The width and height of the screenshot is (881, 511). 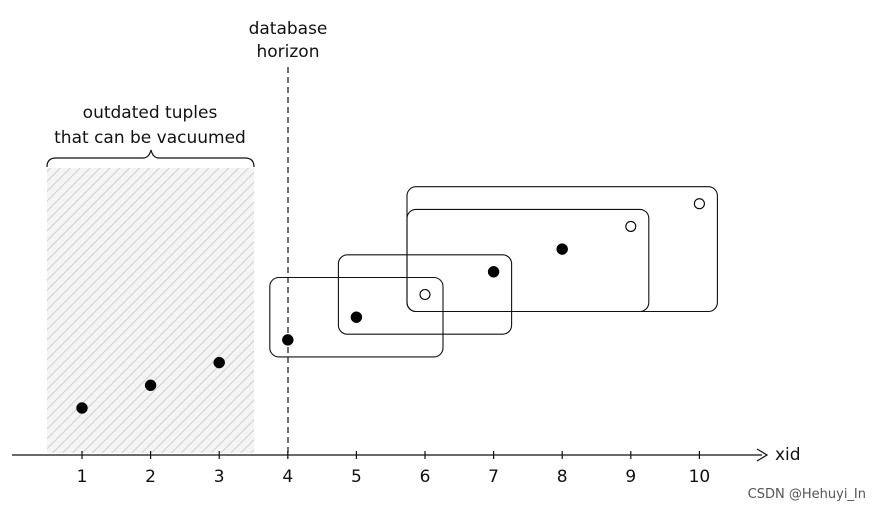 What do you see at coordinates (762, 455) in the screenshot?
I see `axis-arrowhead` at bounding box center [762, 455].